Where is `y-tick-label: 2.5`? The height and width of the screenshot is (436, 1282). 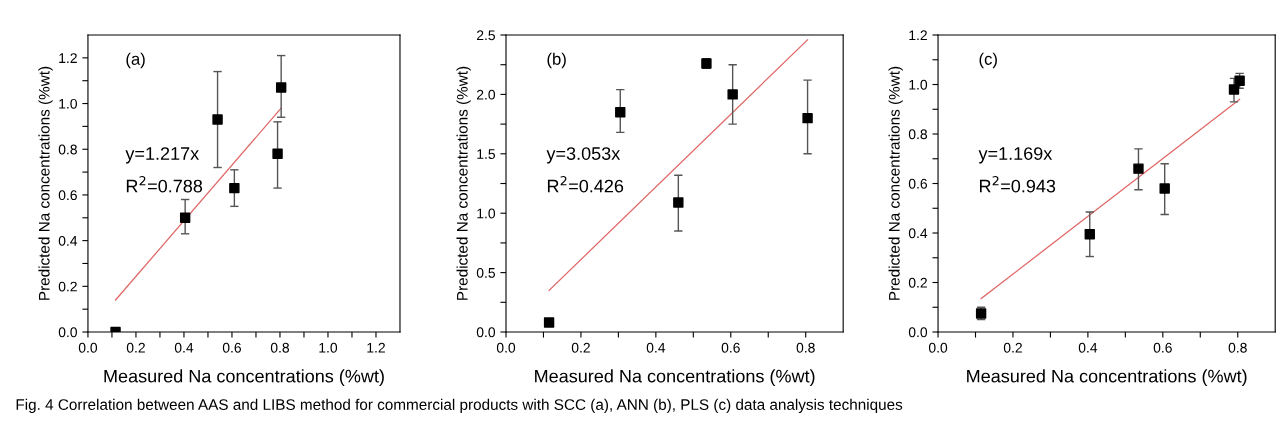
y-tick-label: 2.5 is located at coordinates (486, 35).